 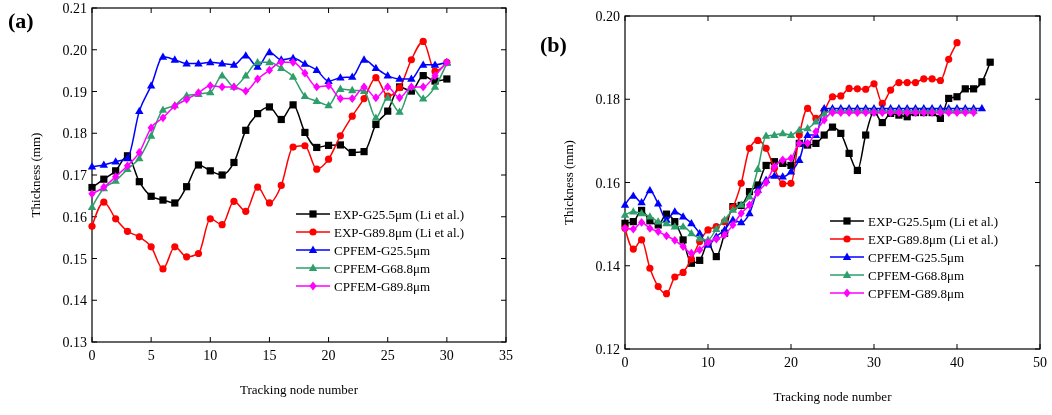 I want to click on text: (b), so click(x=553, y=44).